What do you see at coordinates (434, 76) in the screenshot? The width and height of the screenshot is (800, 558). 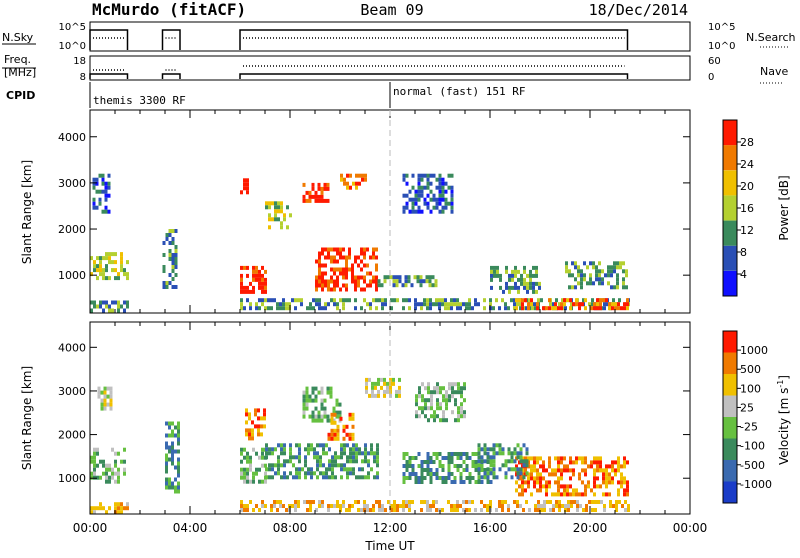 I see `freq-line` at bounding box center [434, 76].